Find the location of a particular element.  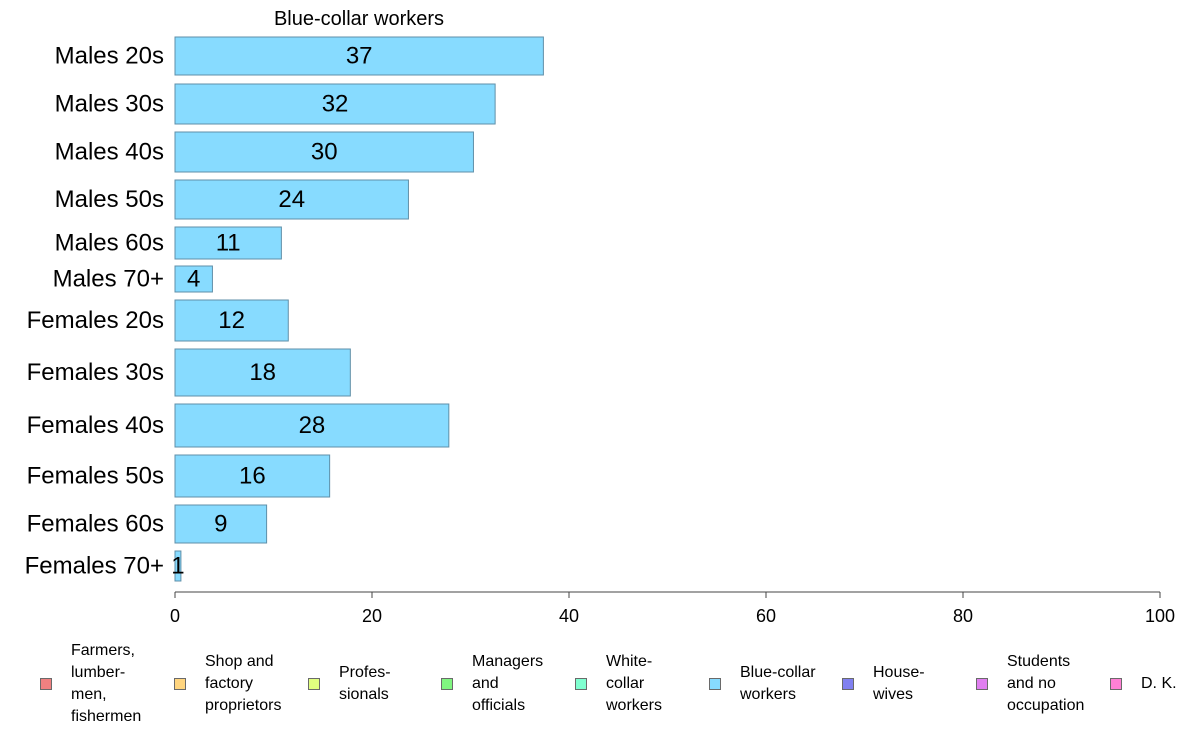

legend-item: House- wives is located at coordinates (883, 684).